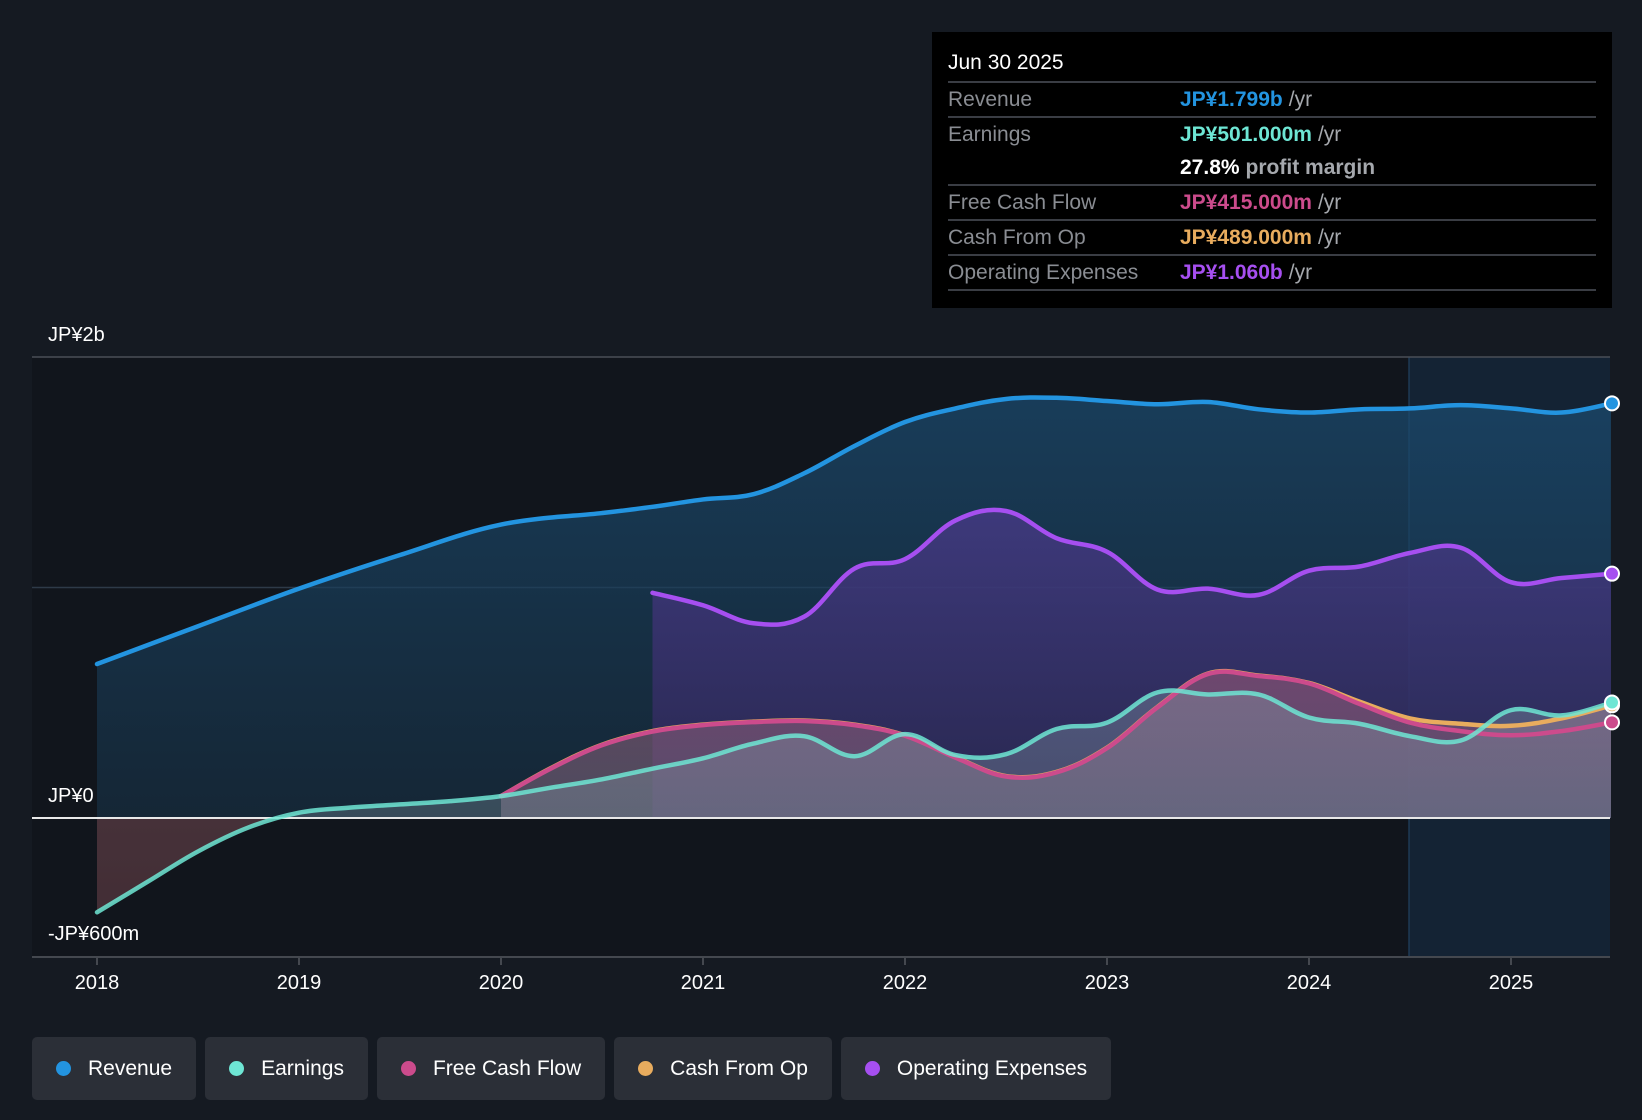  I want to click on legend-item-operating-expenses: Operating Expenses, so click(976, 1068).